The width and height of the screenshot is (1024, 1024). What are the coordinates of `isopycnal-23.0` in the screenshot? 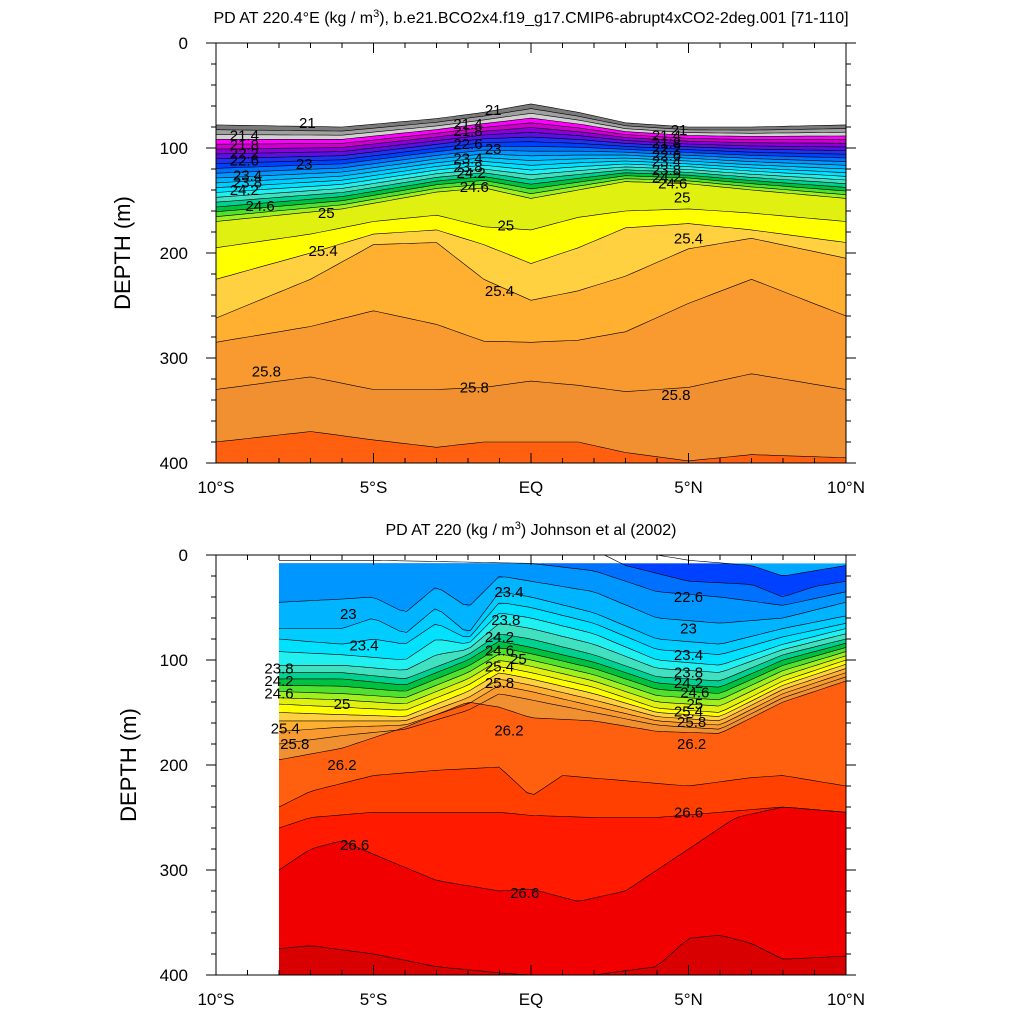 It's located at (531, 166).